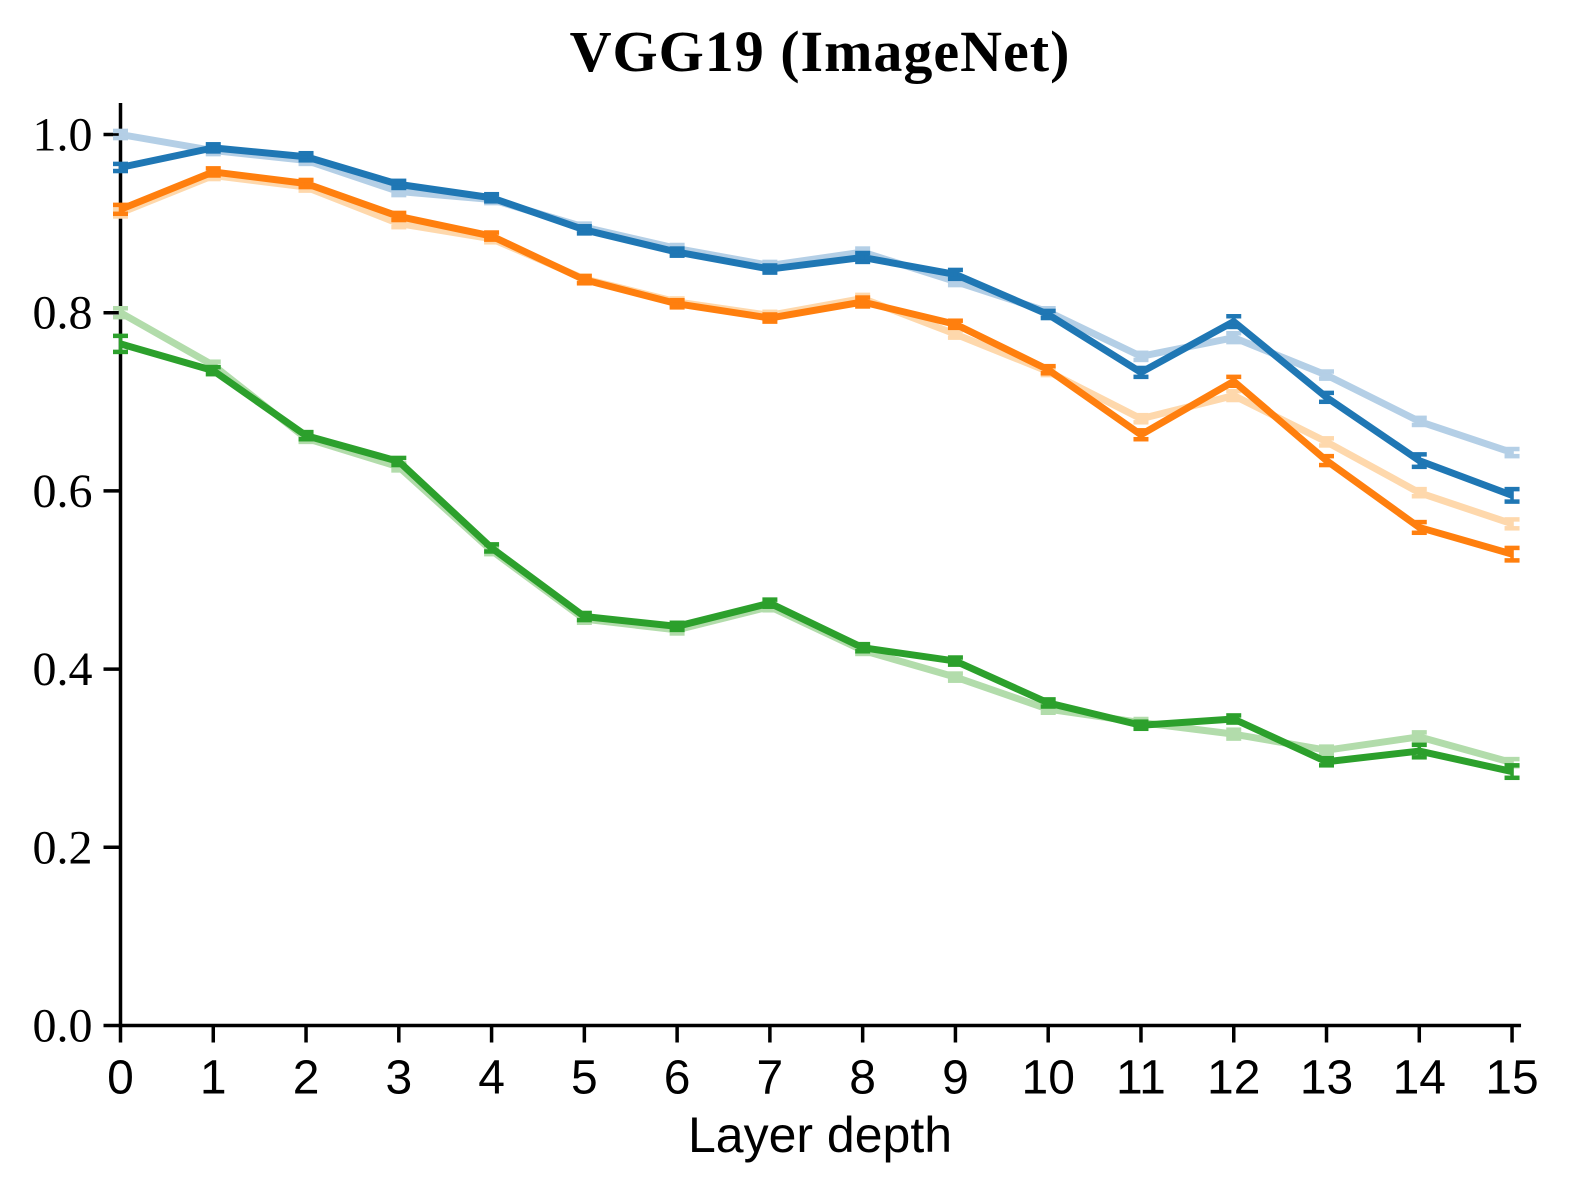 The image size is (1570, 1200). Describe the element at coordinates (63, 669) in the screenshot. I see `y-tick-label: 0.4` at that location.